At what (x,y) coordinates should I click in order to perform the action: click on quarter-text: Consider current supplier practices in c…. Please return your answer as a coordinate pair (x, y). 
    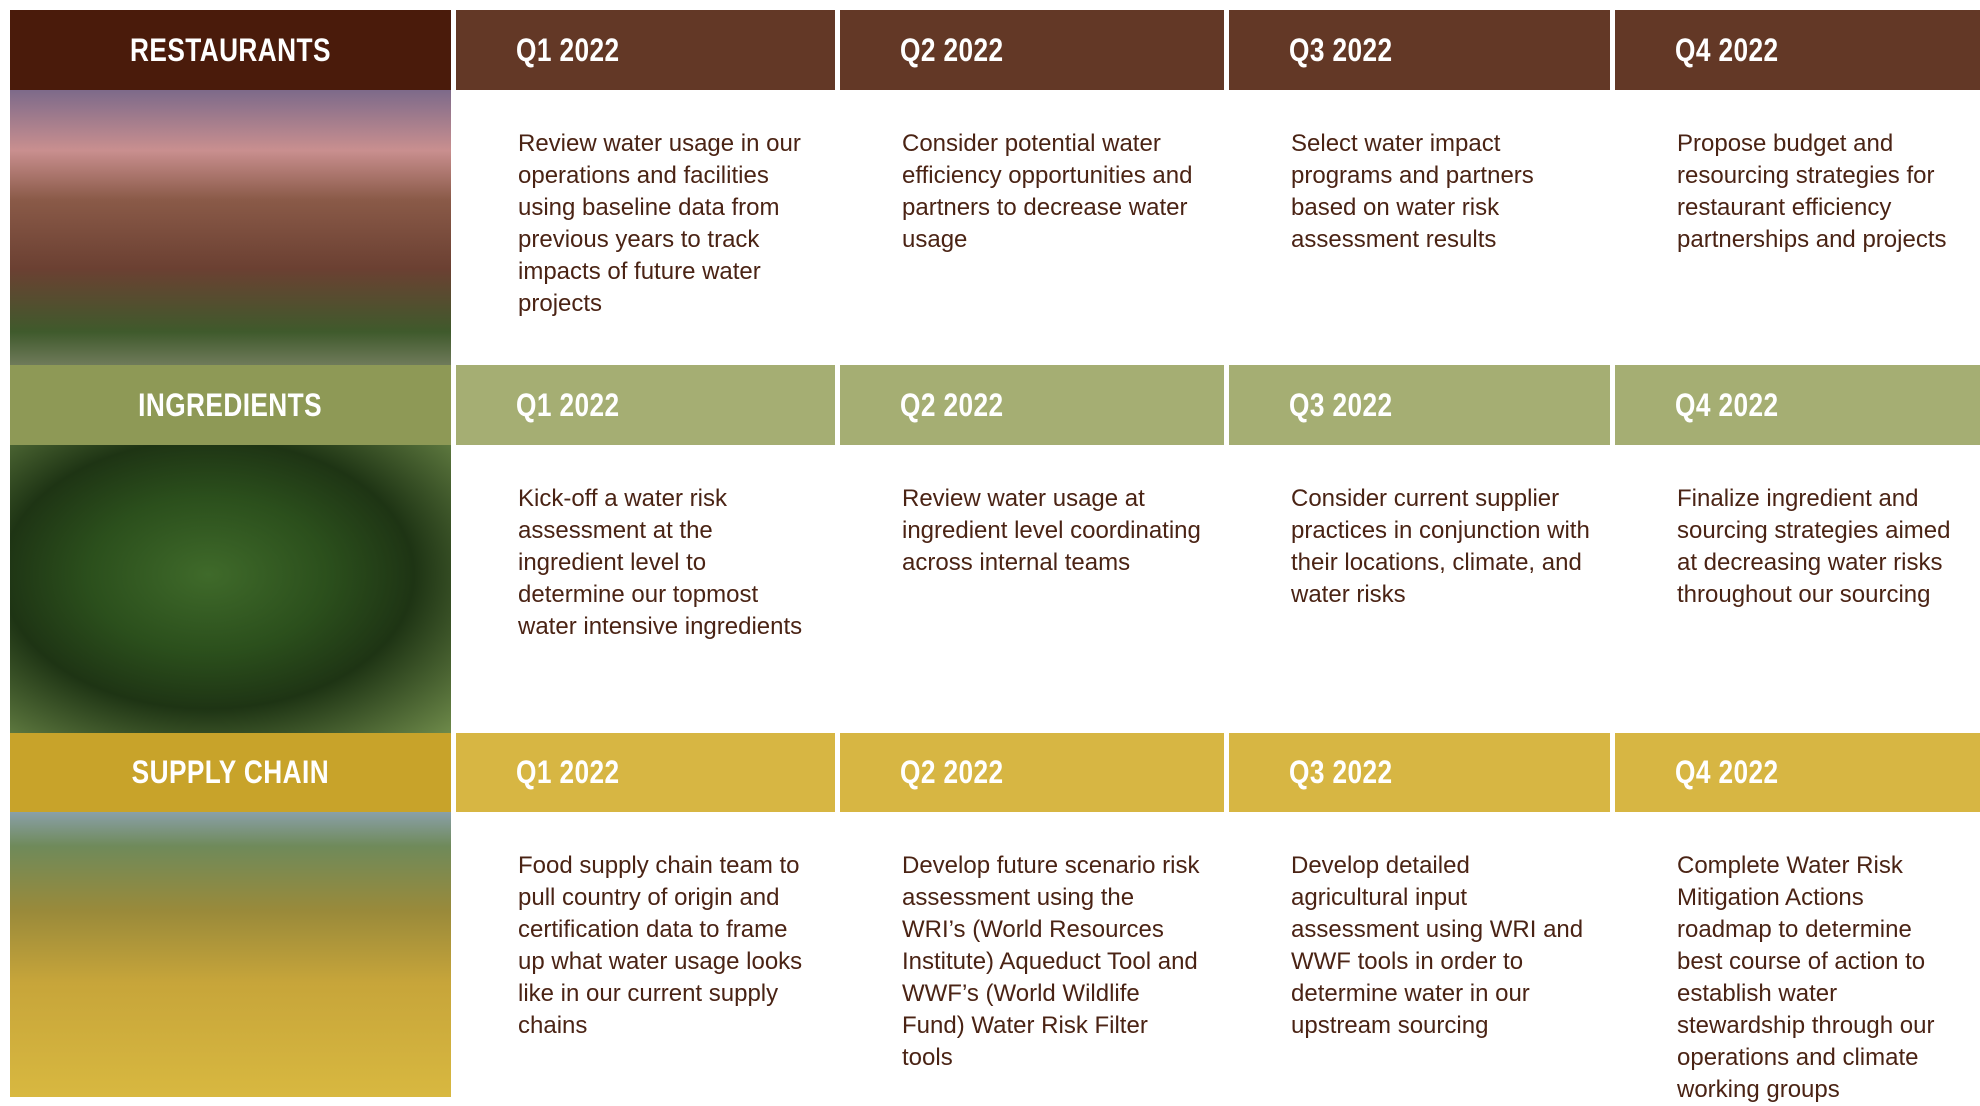
    Looking at the image, I should click on (1419, 589).